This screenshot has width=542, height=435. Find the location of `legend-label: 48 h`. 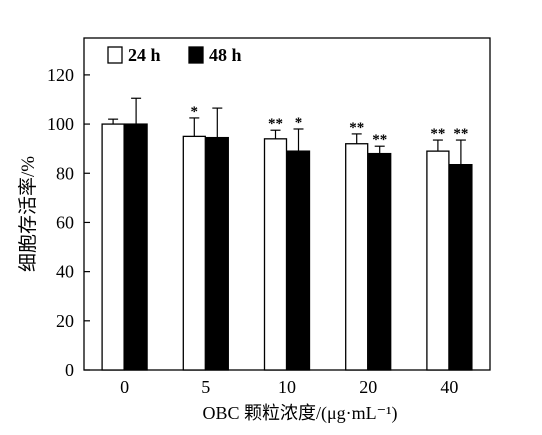

legend-label: 48 h is located at coordinates (225, 55).